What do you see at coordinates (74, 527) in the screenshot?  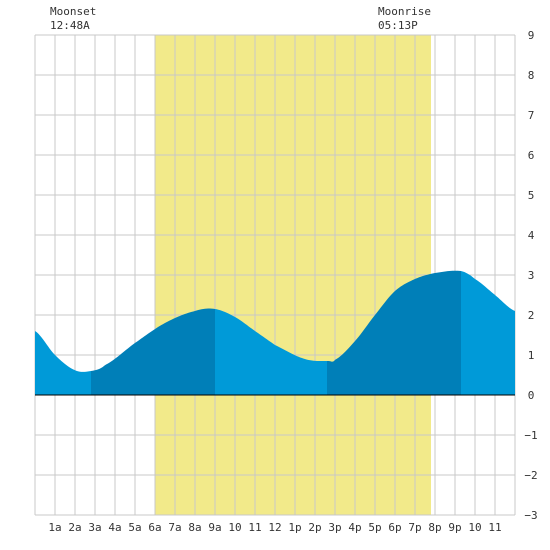 I see `x-tick-label: 2a` at bounding box center [74, 527].